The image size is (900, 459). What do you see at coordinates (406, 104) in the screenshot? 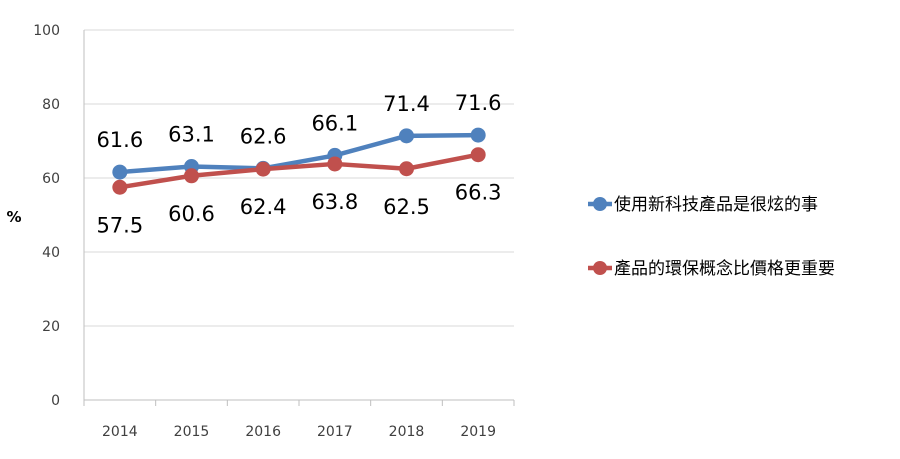
I see `data-label: 71.4` at bounding box center [406, 104].